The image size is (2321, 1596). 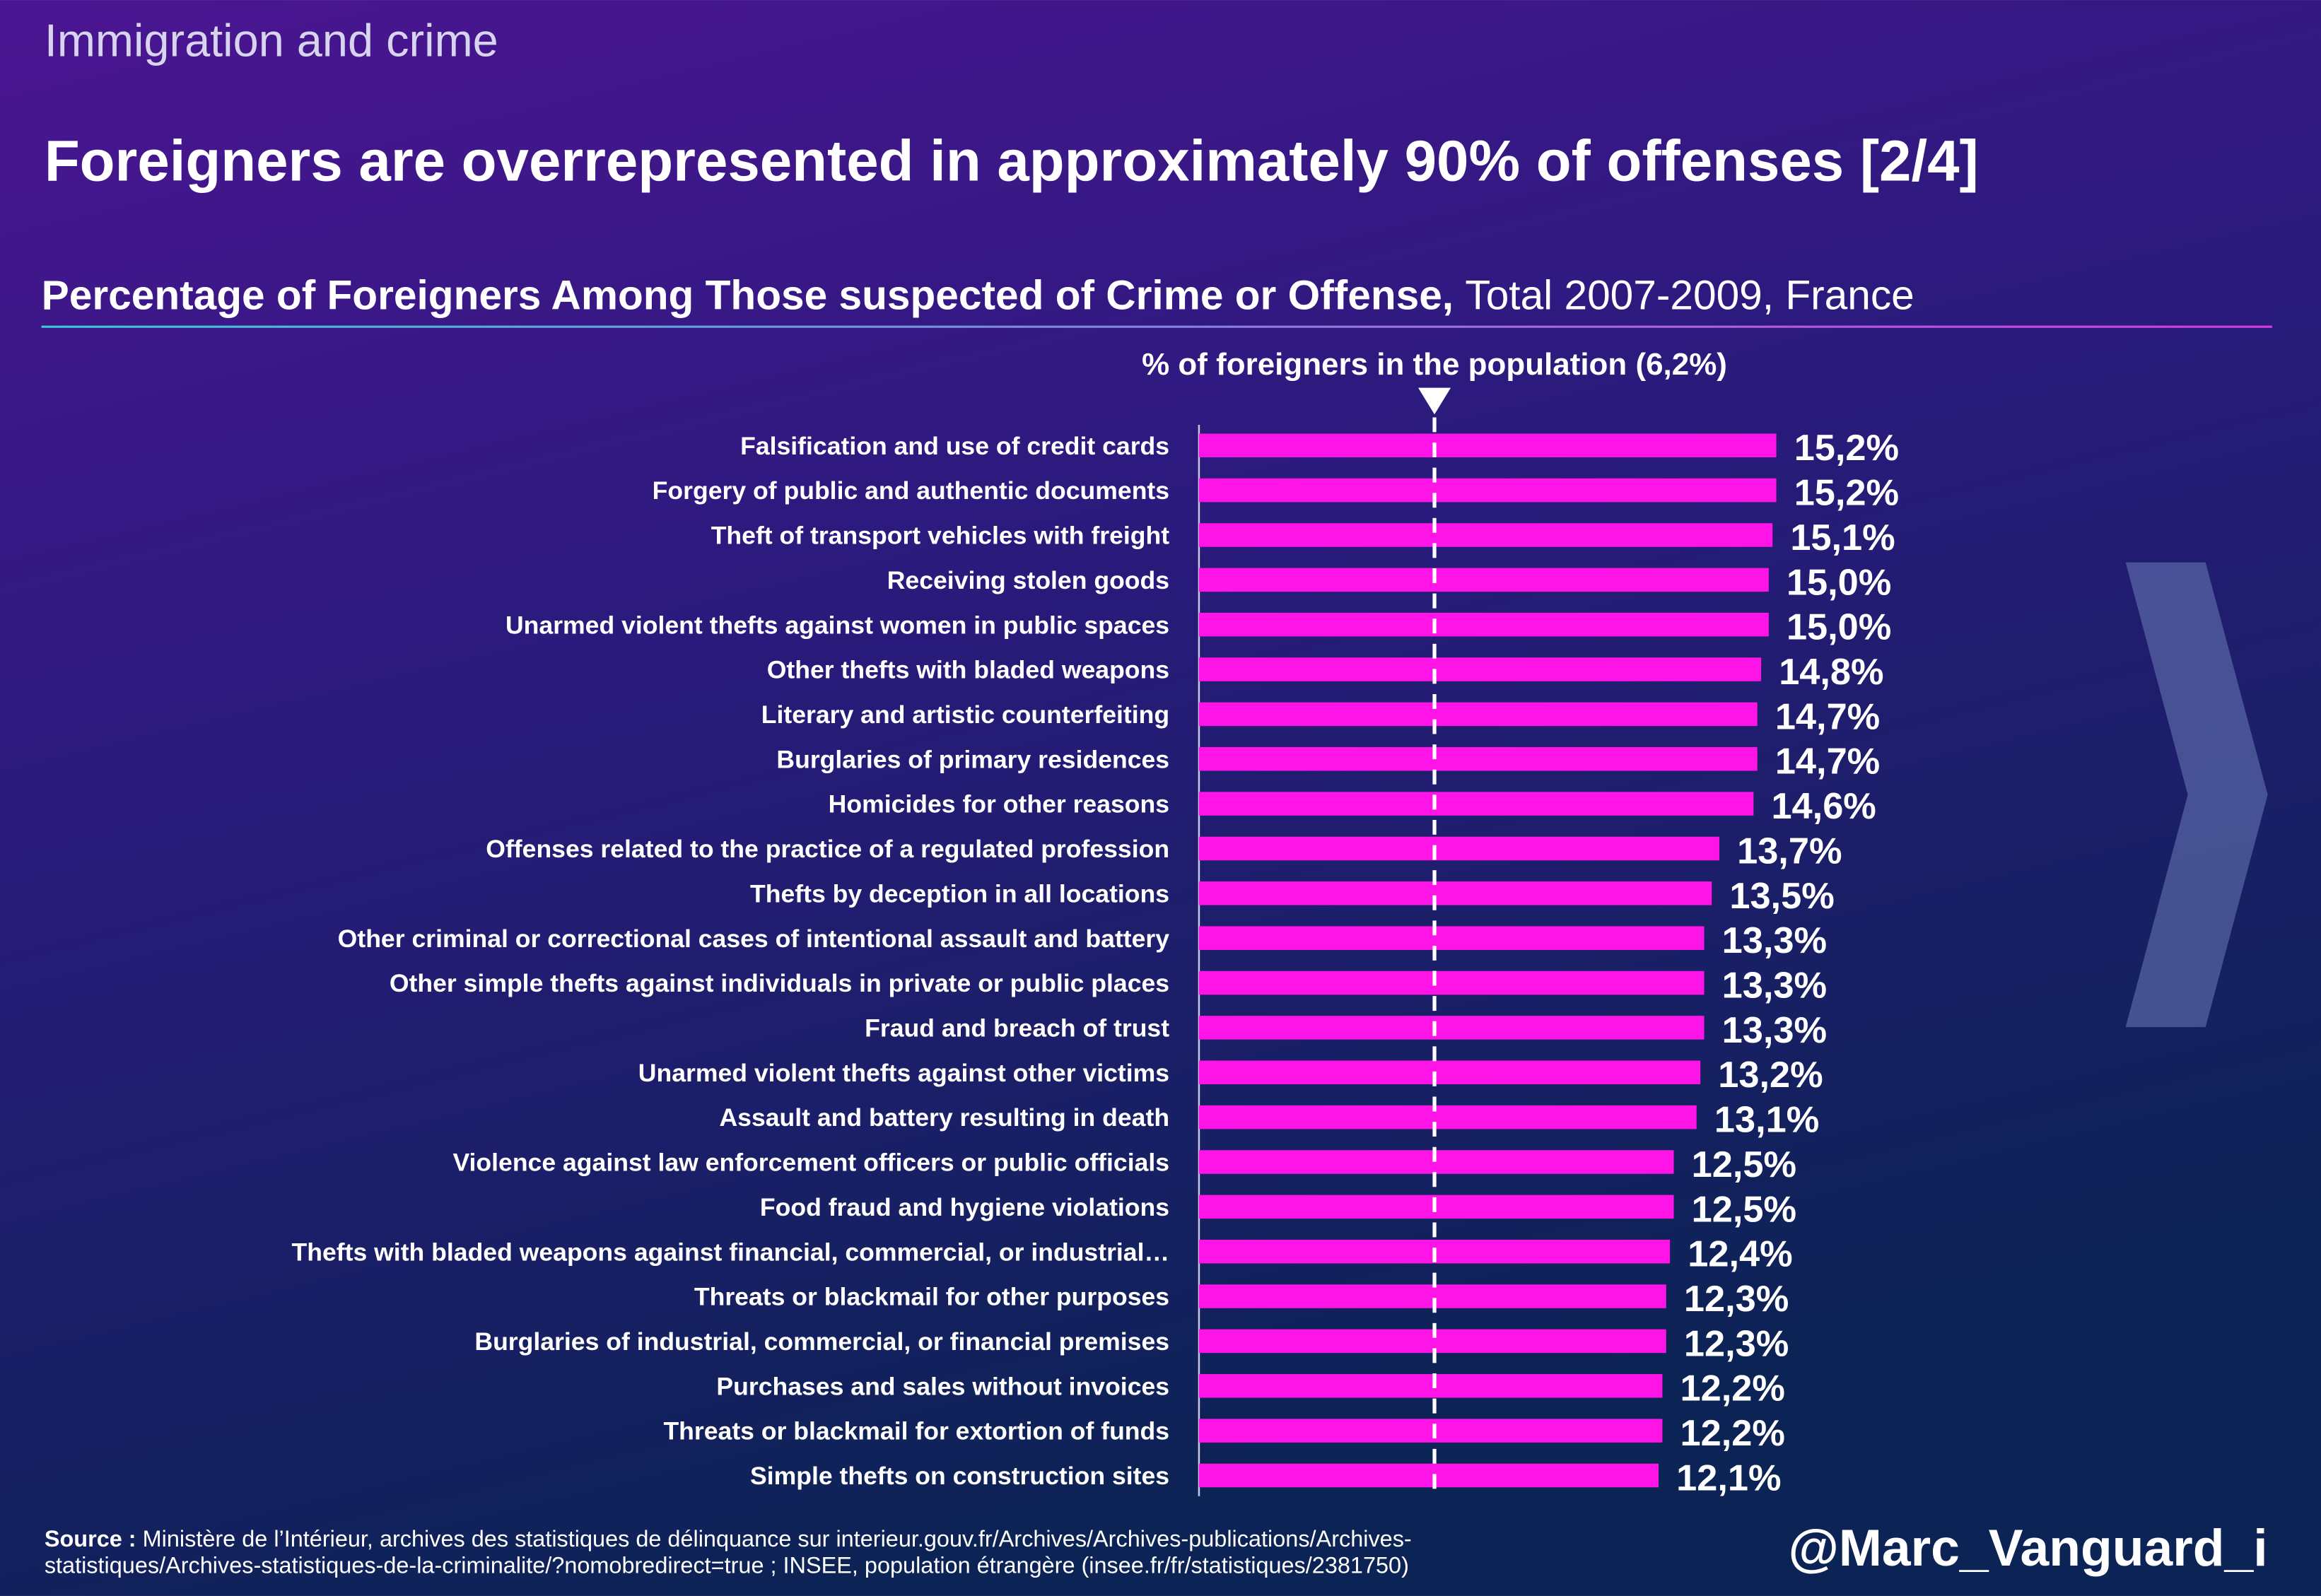 What do you see at coordinates (1766, 1120) in the screenshot?
I see `value-label: 13,1%` at bounding box center [1766, 1120].